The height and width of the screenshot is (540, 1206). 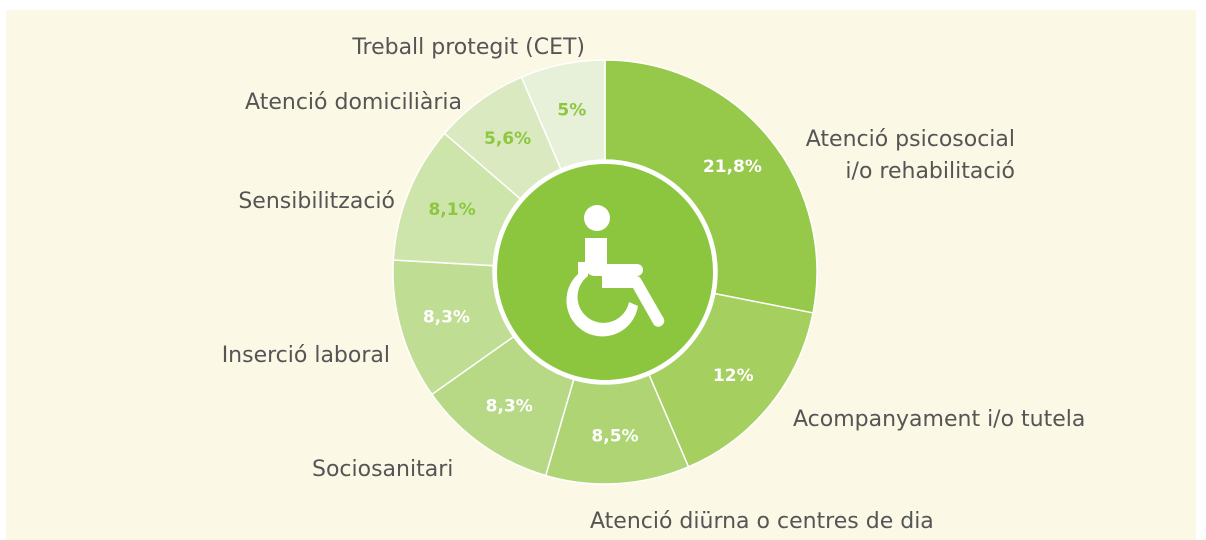 What do you see at coordinates (316, 201) in the screenshot?
I see `category-label: Sensibilització` at bounding box center [316, 201].